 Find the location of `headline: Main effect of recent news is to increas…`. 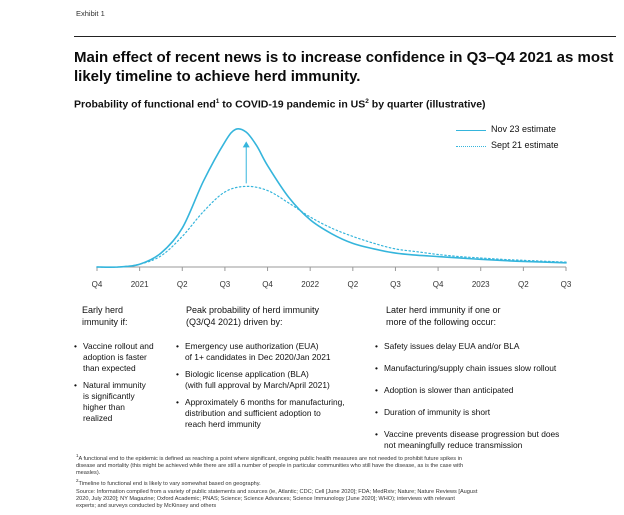

headline: Main effect of recent news is to increas… is located at coordinates (344, 67).